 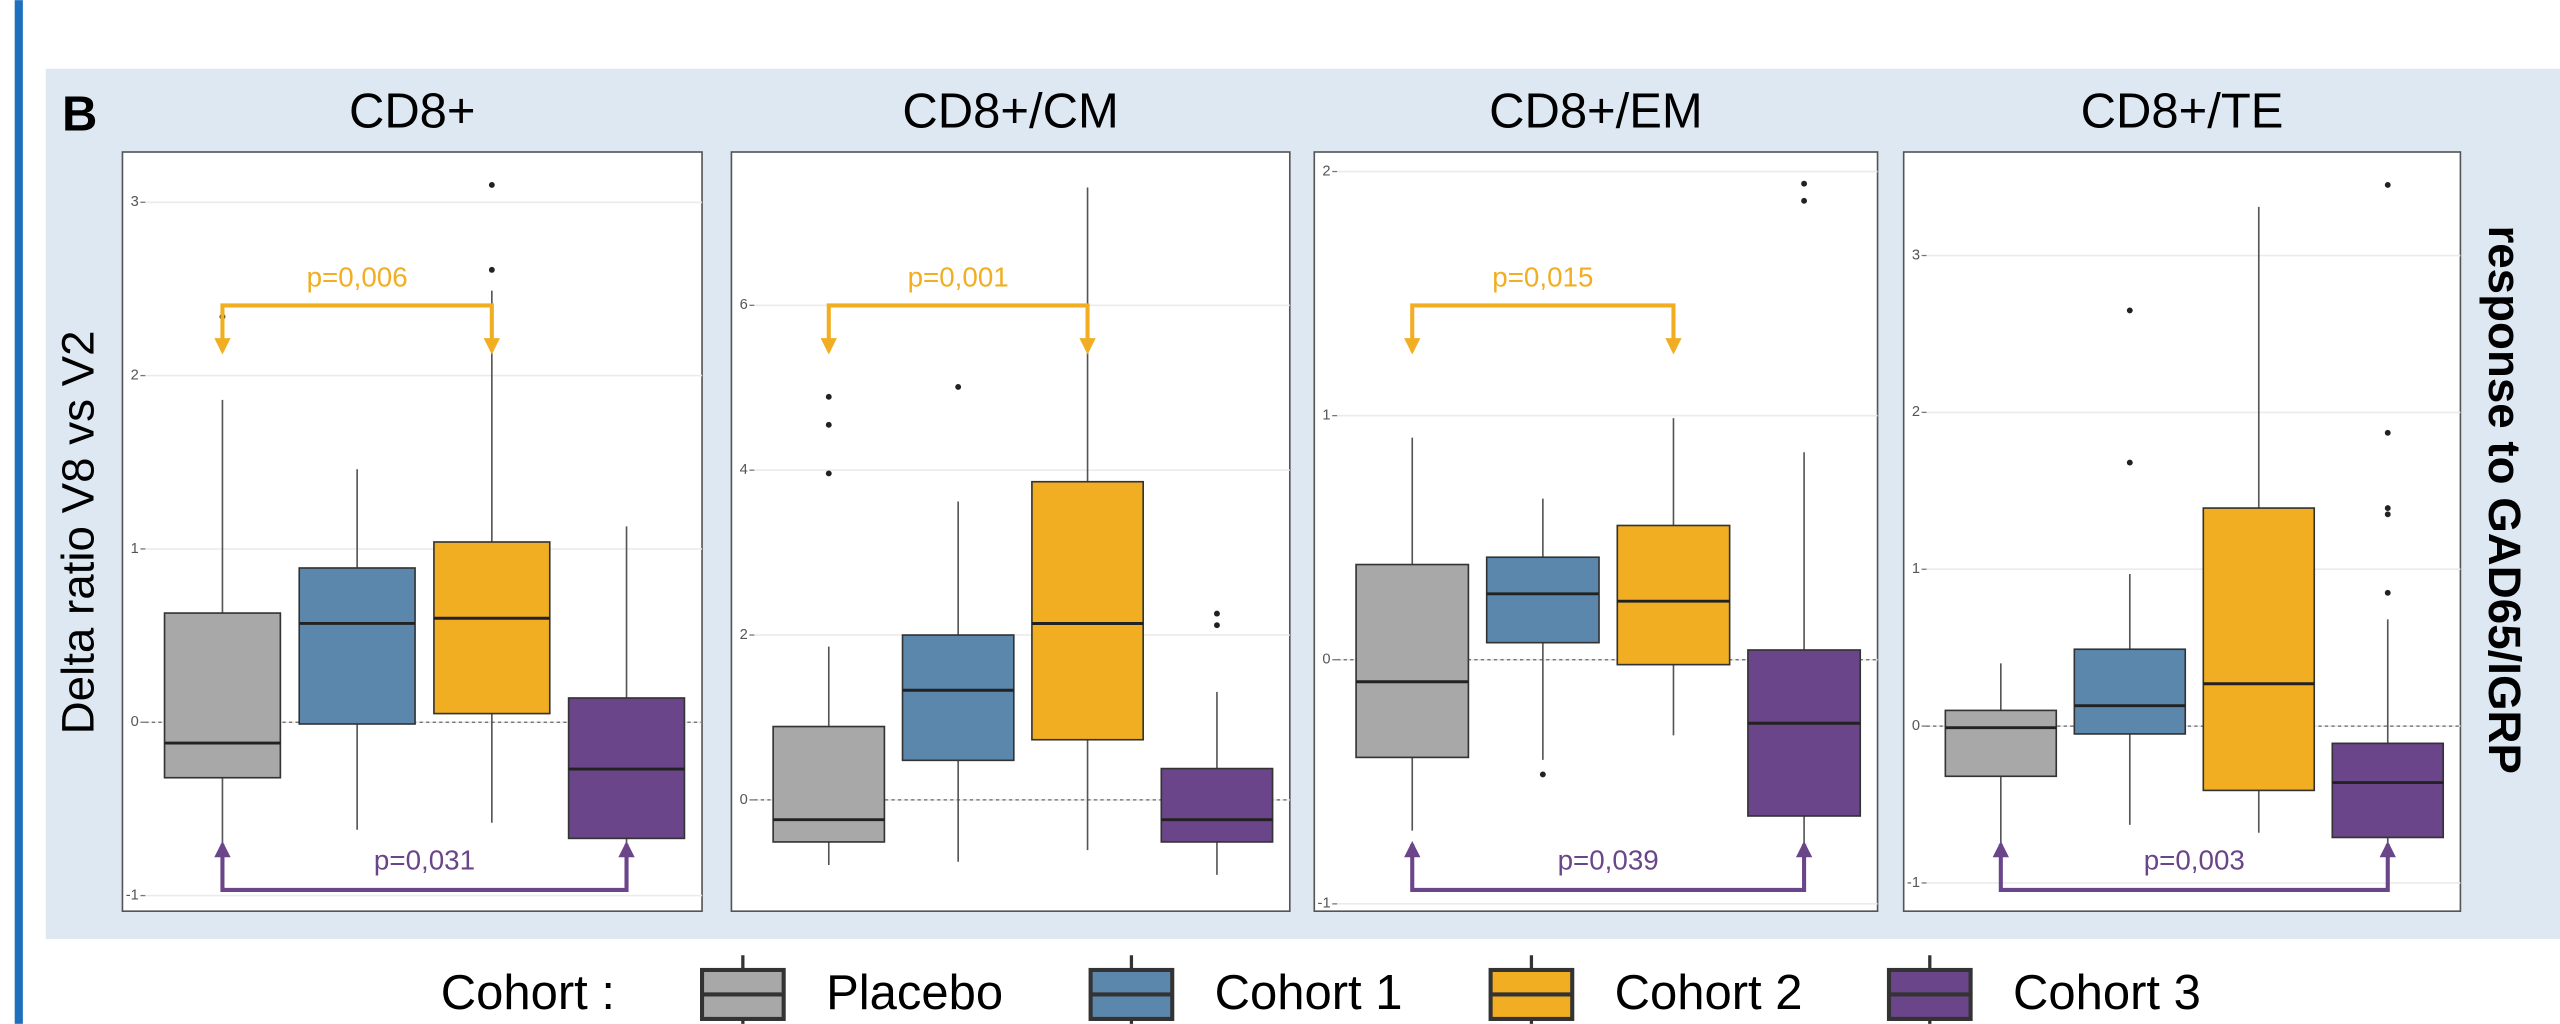 I want to click on p-value-label: p=0,001, so click(x=958, y=277).